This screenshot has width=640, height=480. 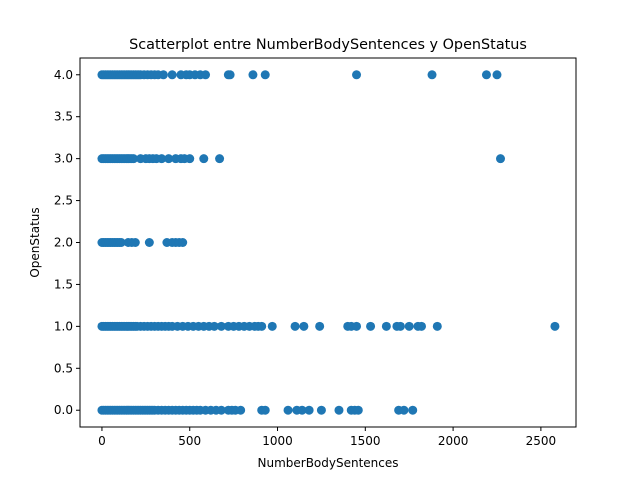 I want to click on y-tick-label: 1.0, so click(x=63, y=326).